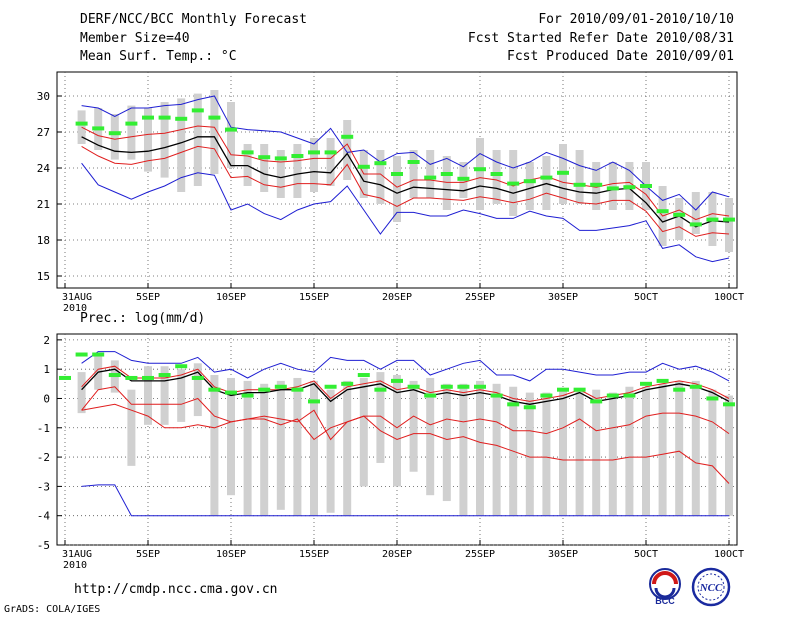 The image size is (800, 618). Describe the element at coordinates (176, 589) in the screenshot. I see `source-url: http://cmdp.ncc.cma.gov.cn` at that location.